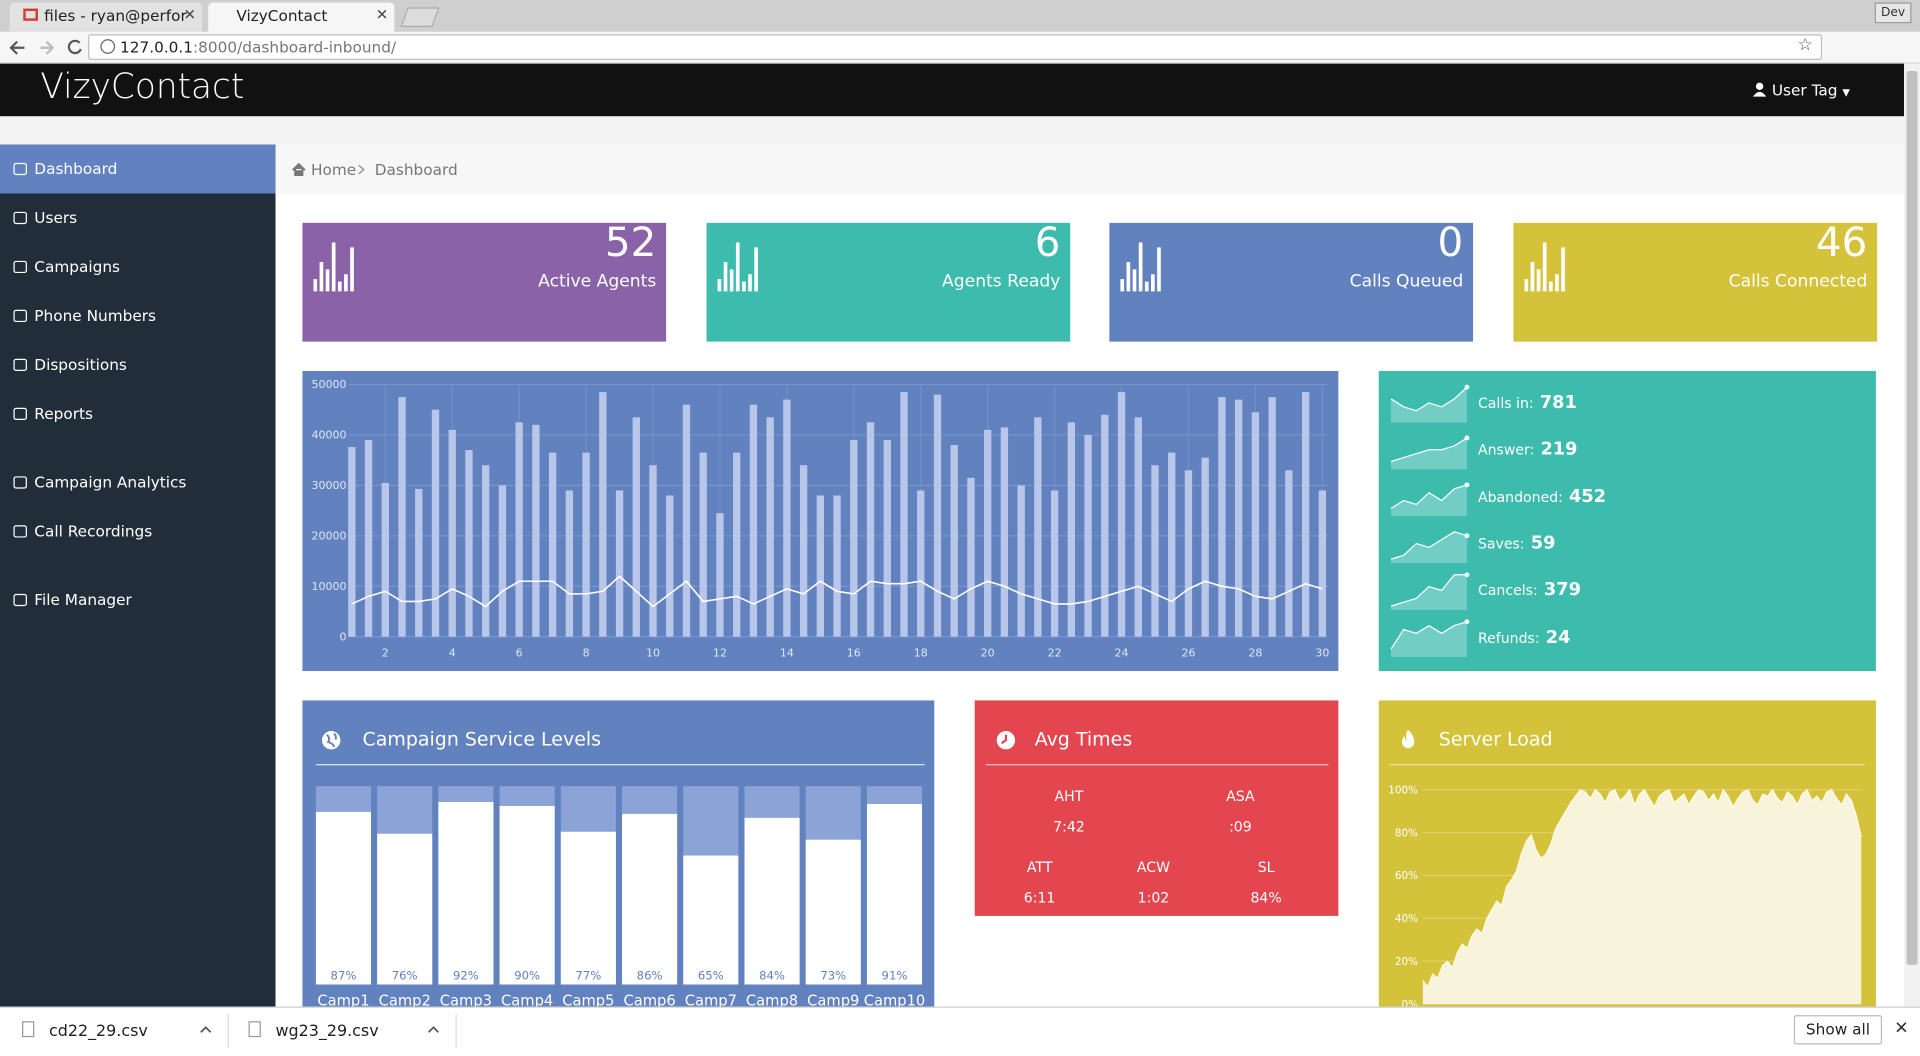  Describe the element at coordinates (295, 47) in the screenshot. I see `url-path: :8000/dashboard-inbound/` at that location.